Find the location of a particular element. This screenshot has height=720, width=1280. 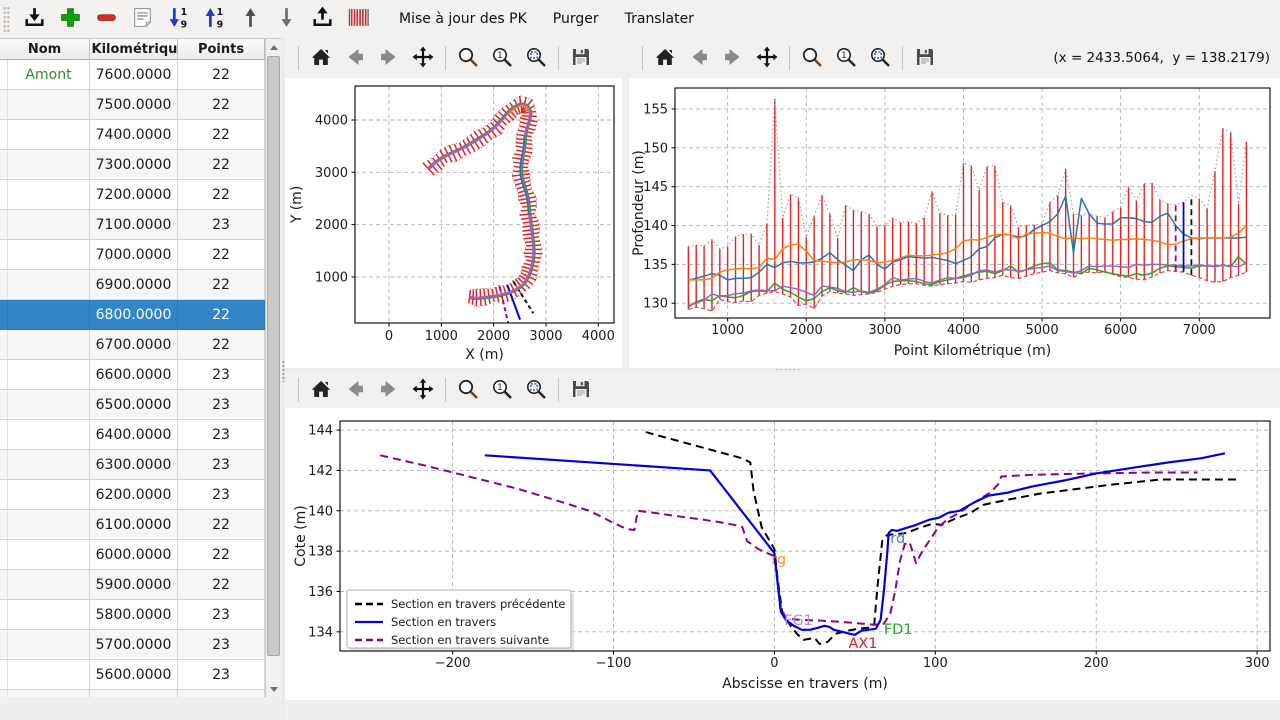

edit-note-button is located at coordinates (142, 19).